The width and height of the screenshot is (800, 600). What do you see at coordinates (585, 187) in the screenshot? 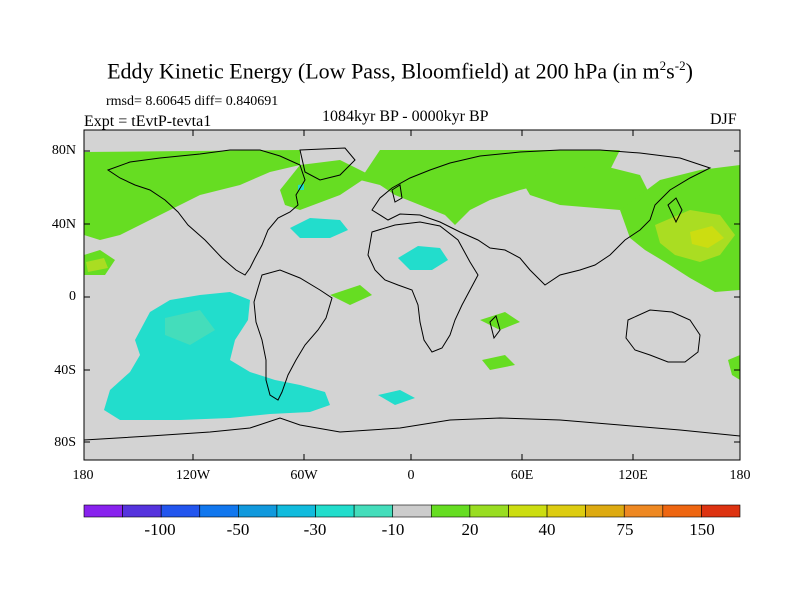
I see `central-asia-positive-region` at bounding box center [585, 187].